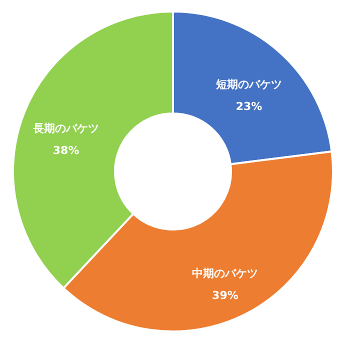  Describe the element at coordinates (66, 151) in the screenshot. I see `data-label: 38%` at that location.